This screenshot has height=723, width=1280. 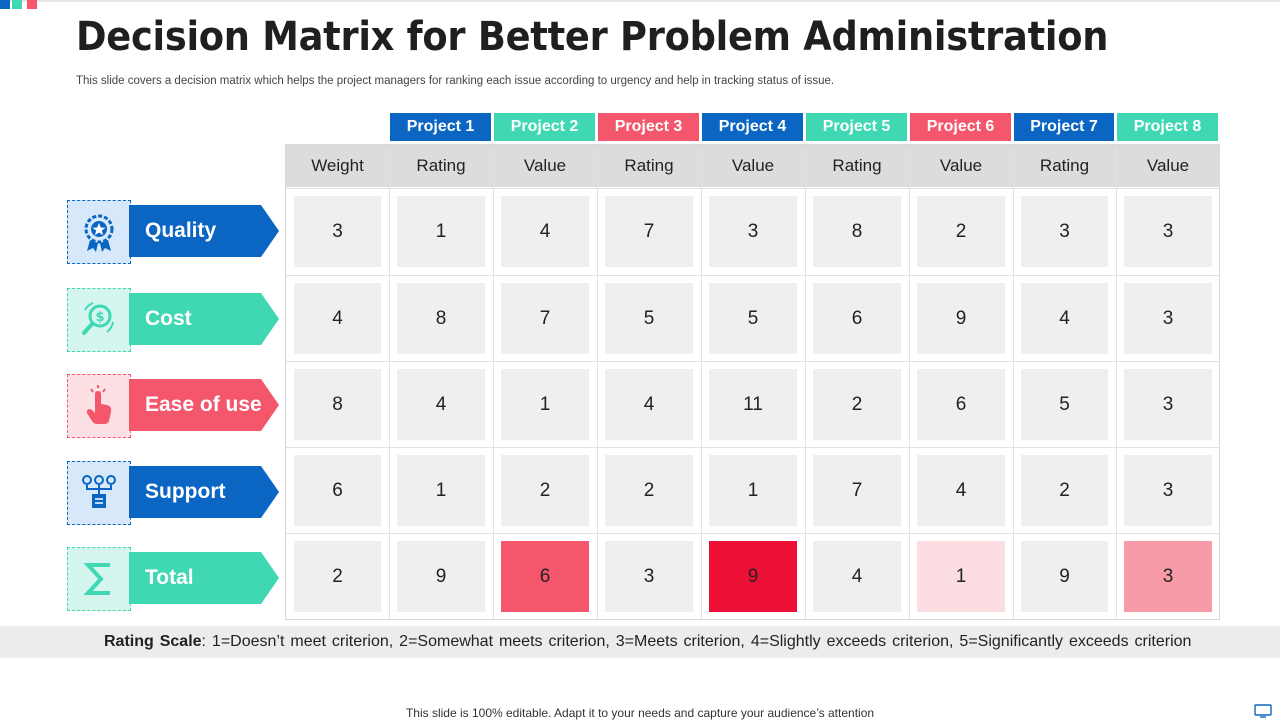 What do you see at coordinates (99, 406) in the screenshot?
I see `hand-tap-icon` at bounding box center [99, 406].